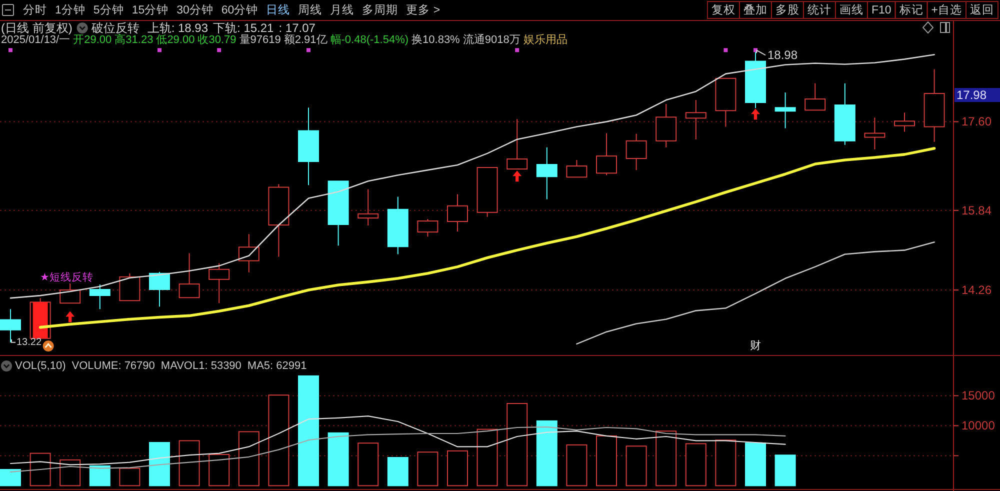 The image size is (1000, 491). What do you see at coordinates (310, 10) in the screenshot?
I see `text: 周线` at bounding box center [310, 10].